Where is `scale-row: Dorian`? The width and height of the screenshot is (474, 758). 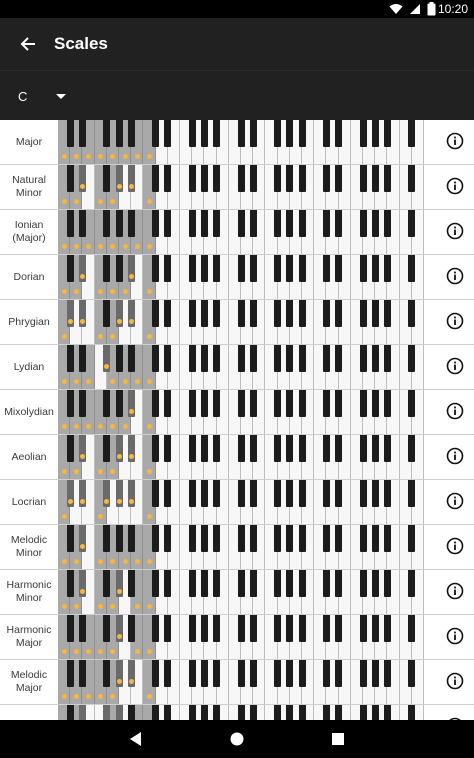
scale-row: Dorian is located at coordinates (237, 277).